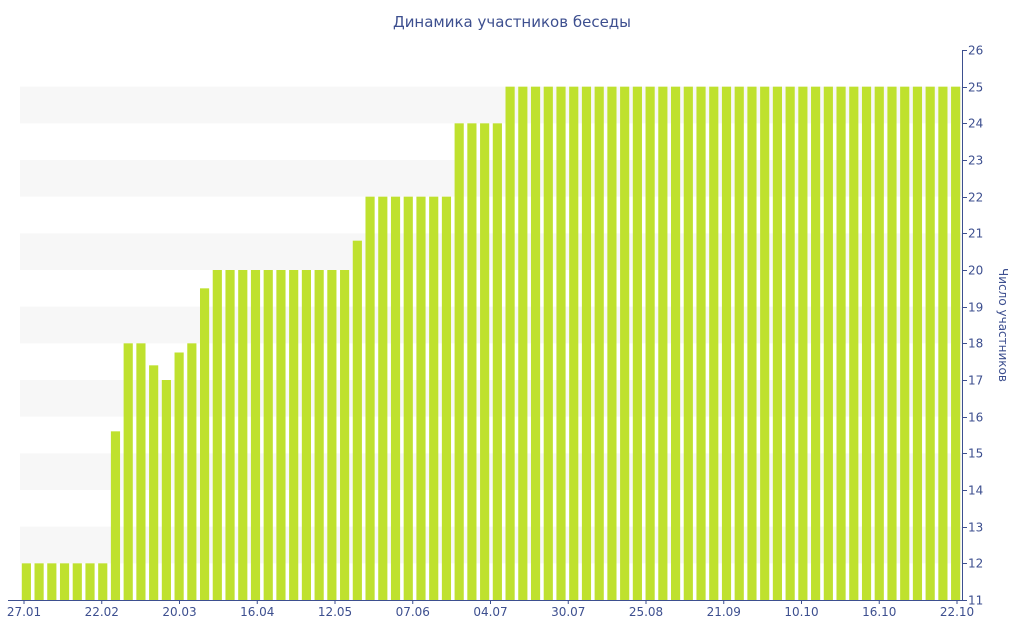 The height and width of the screenshot is (640, 1024). What do you see at coordinates (24, 612) in the screenshot?
I see `x-tick-label: 27.01` at bounding box center [24, 612].